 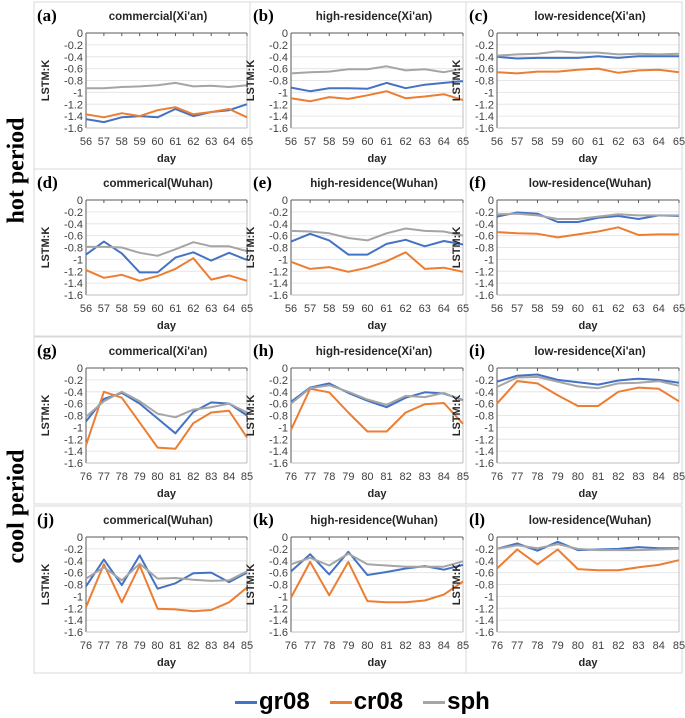 I want to click on x-tick-label: 80, so click(x=367, y=477).